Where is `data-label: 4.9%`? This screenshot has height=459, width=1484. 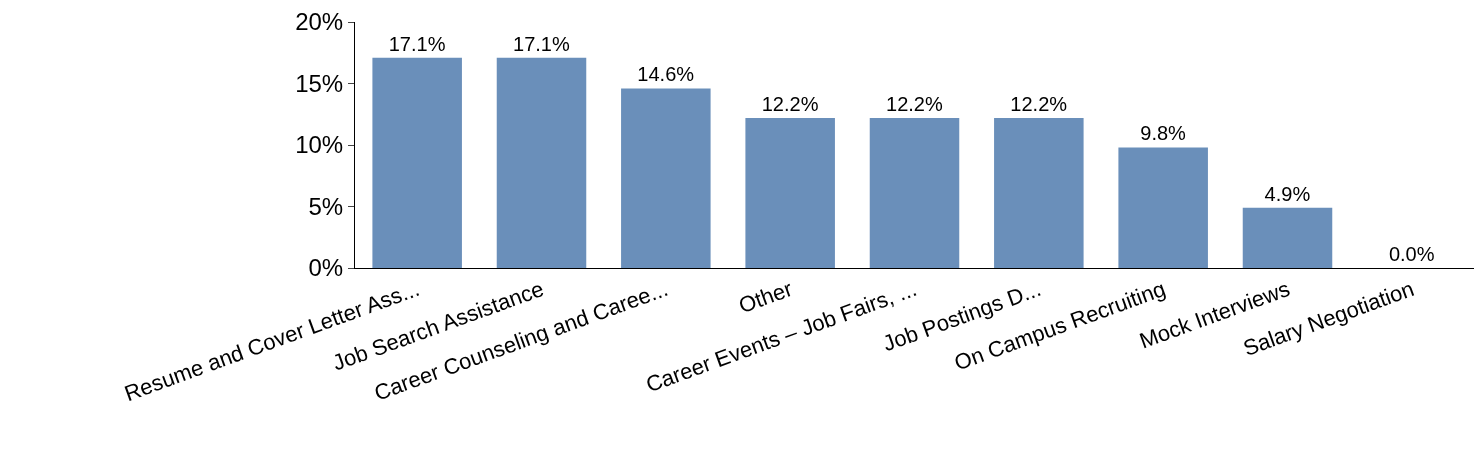 data-label: 4.9% is located at coordinates (1287, 193).